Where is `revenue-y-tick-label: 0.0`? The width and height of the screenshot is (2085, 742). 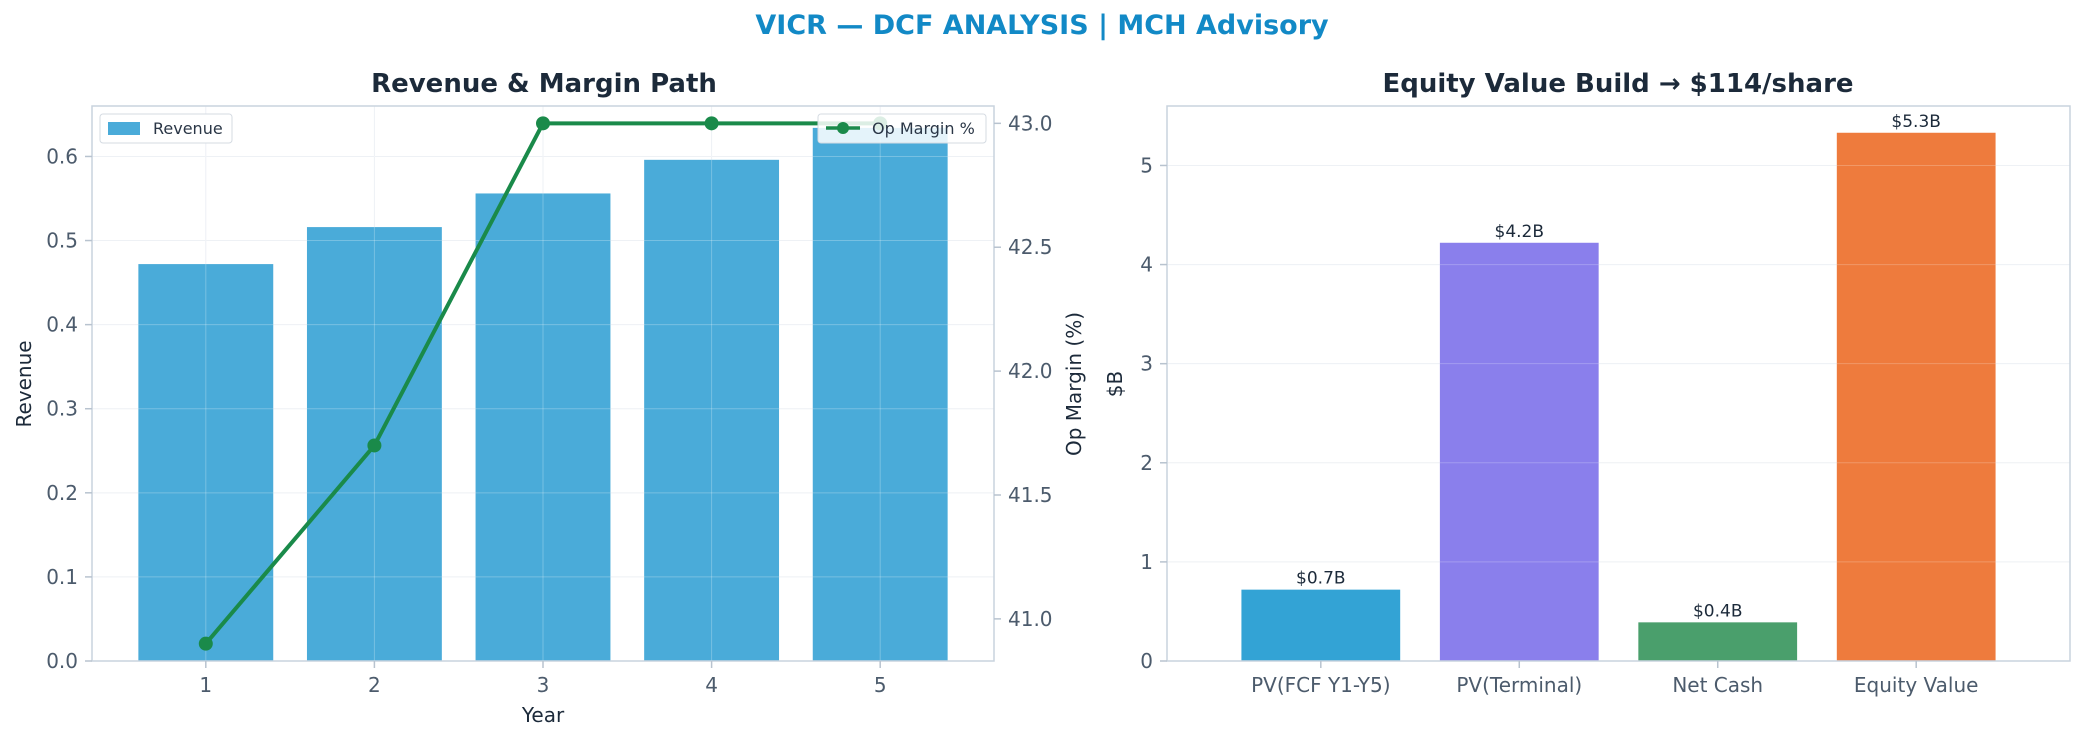 revenue-y-tick-label: 0.0 is located at coordinates (62, 661).